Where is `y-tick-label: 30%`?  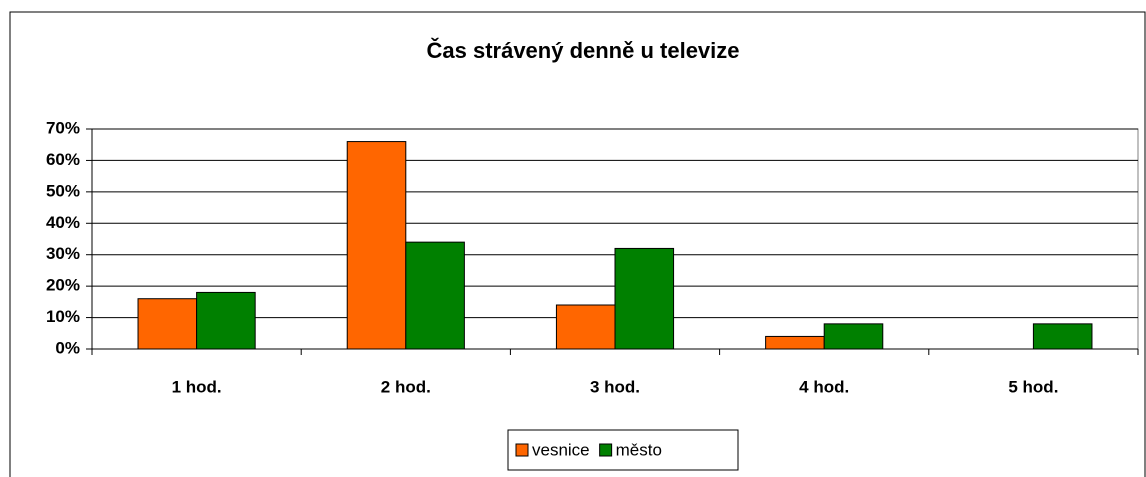
y-tick-label: 30% is located at coordinates (63, 253).